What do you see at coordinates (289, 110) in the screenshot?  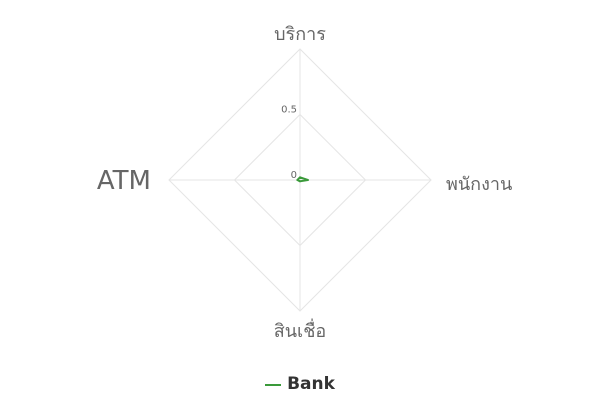 I see `tick-label: 0.5` at bounding box center [289, 110].